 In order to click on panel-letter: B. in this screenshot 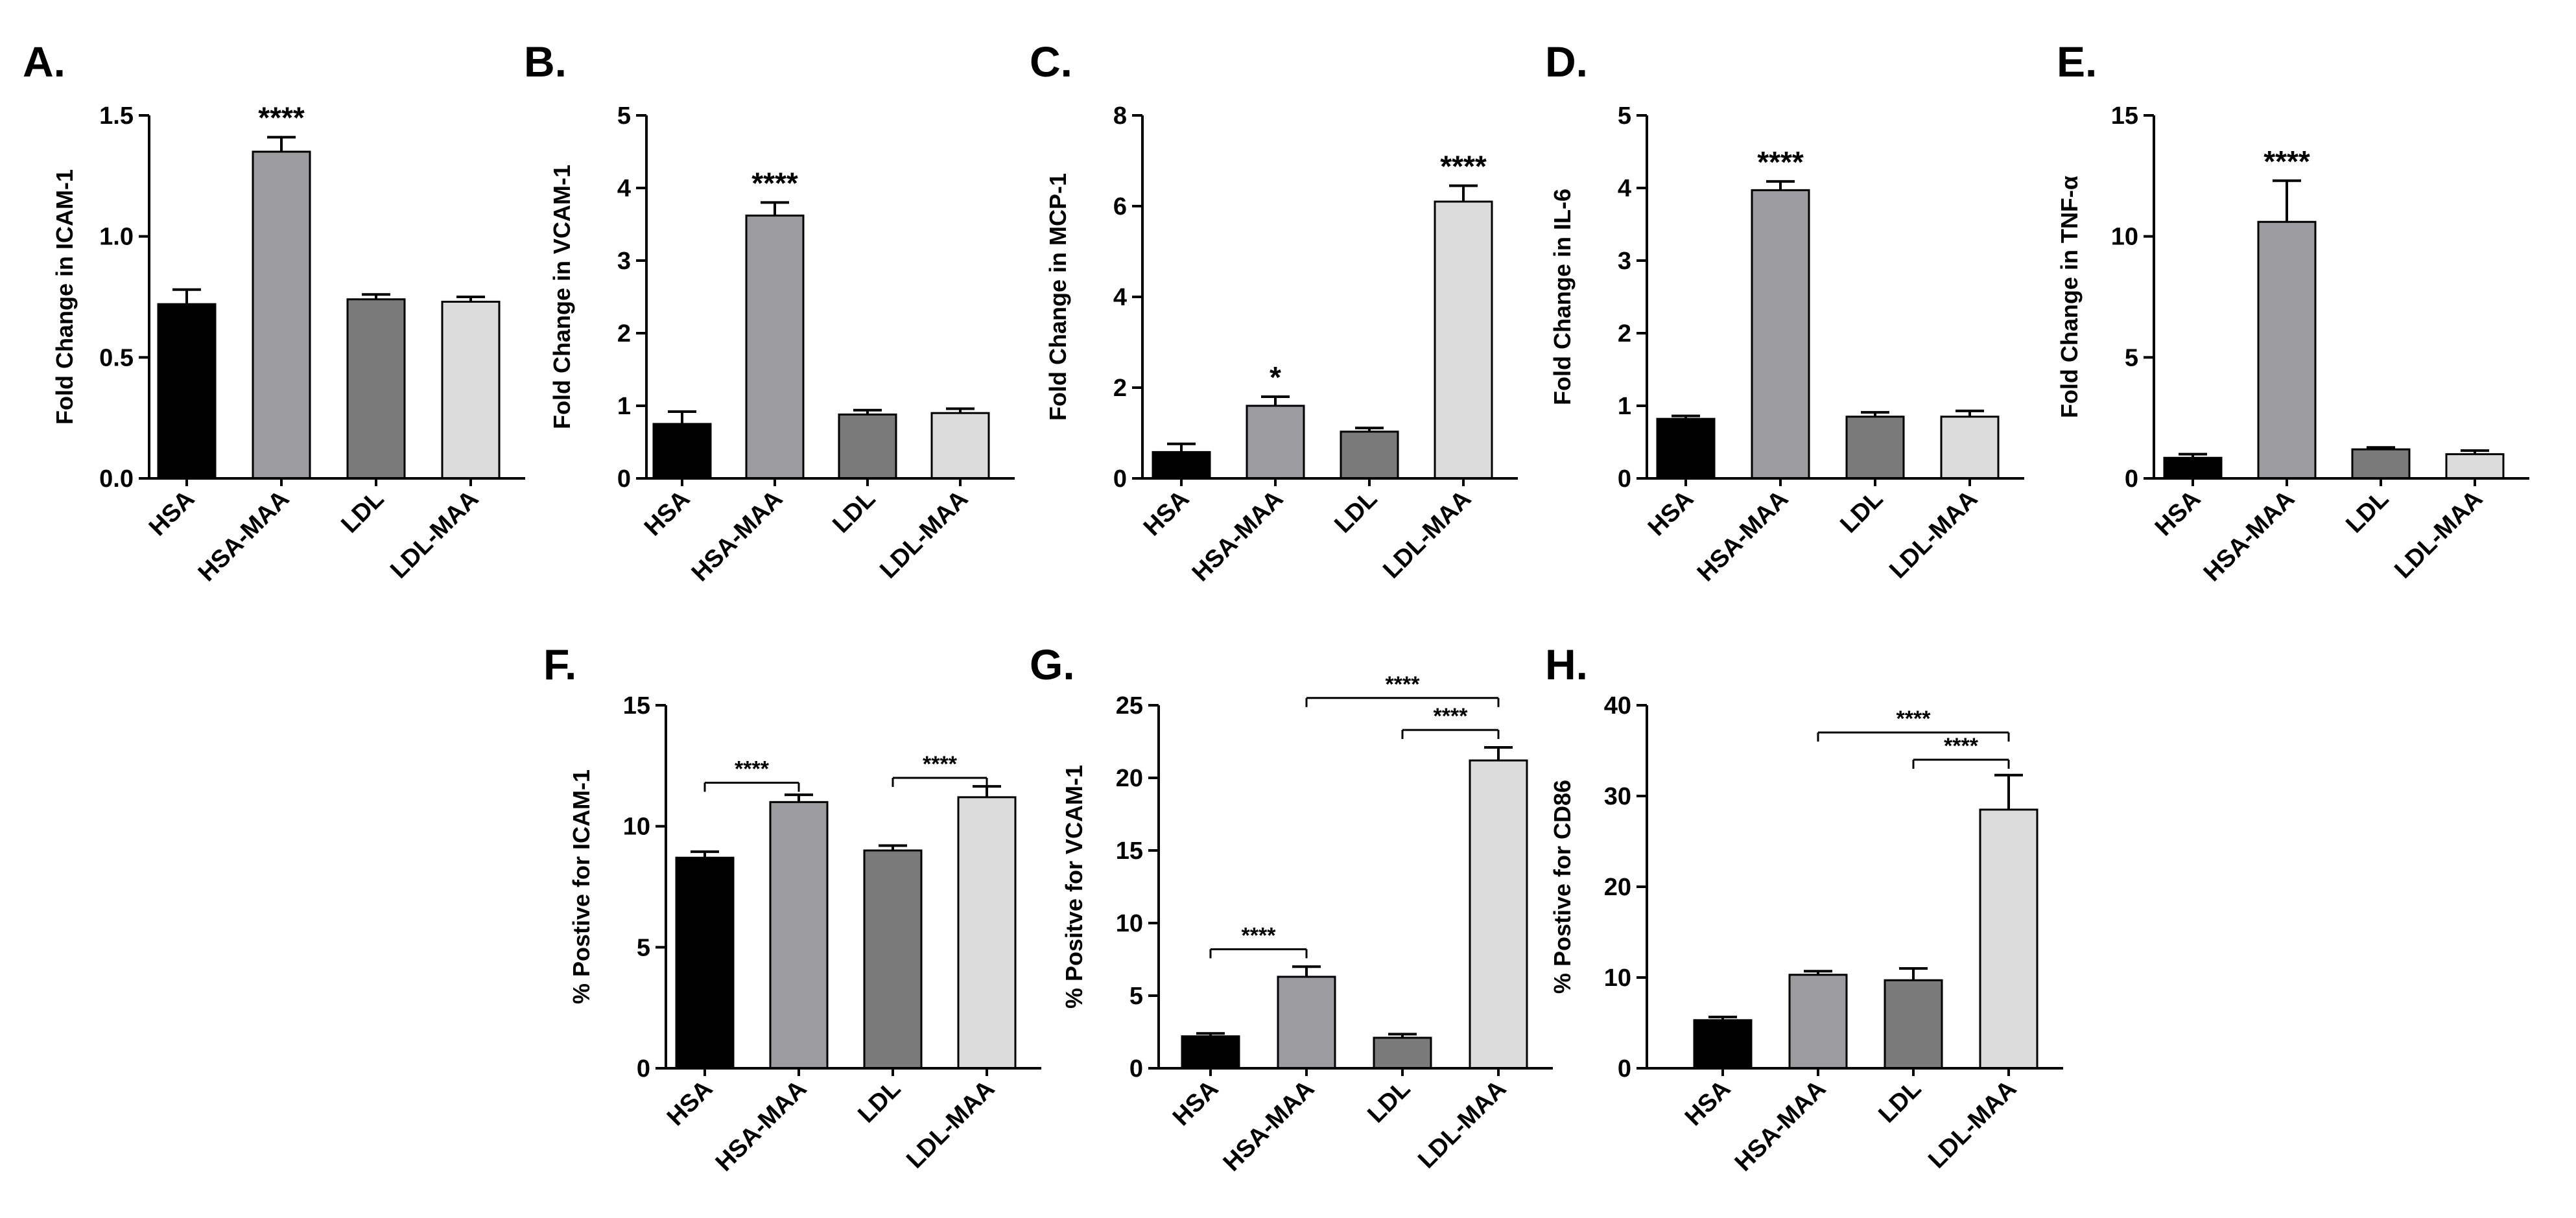, I will do `click(545, 62)`.